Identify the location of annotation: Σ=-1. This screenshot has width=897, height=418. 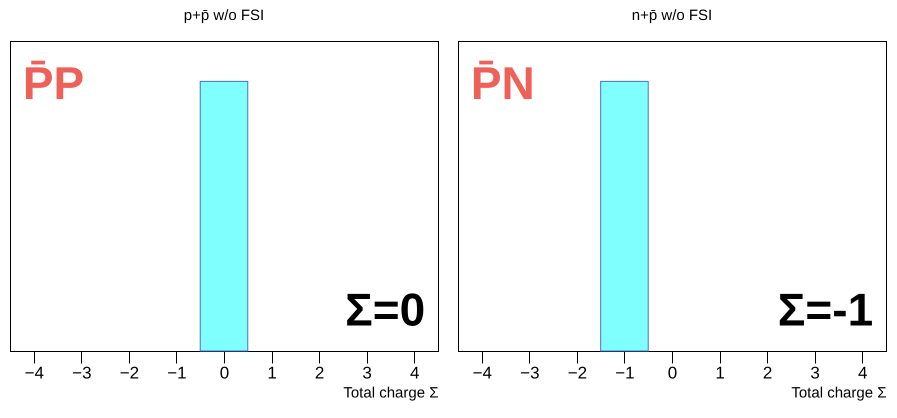
(826, 310).